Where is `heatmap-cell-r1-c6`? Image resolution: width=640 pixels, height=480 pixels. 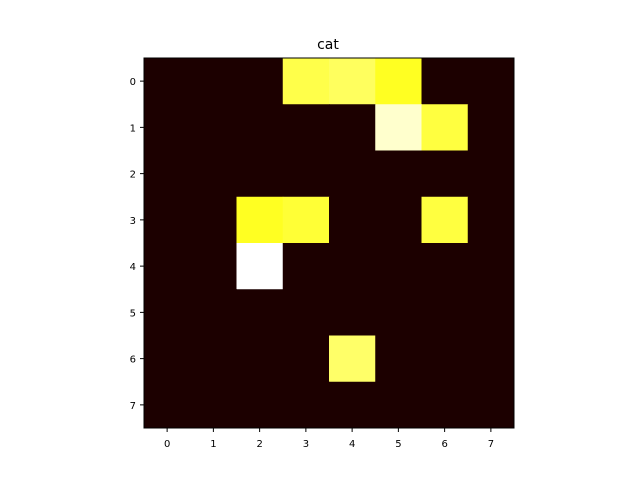 heatmap-cell-r1-c6 is located at coordinates (445, 127).